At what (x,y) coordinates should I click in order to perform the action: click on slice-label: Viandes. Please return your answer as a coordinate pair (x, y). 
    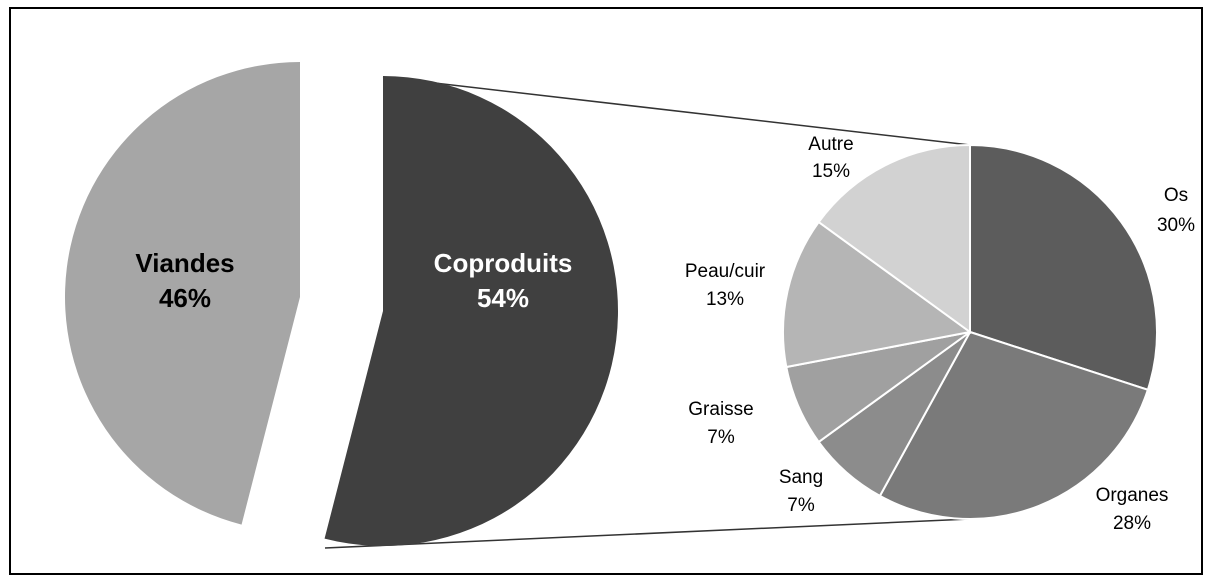
    Looking at the image, I should click on (184, 263).